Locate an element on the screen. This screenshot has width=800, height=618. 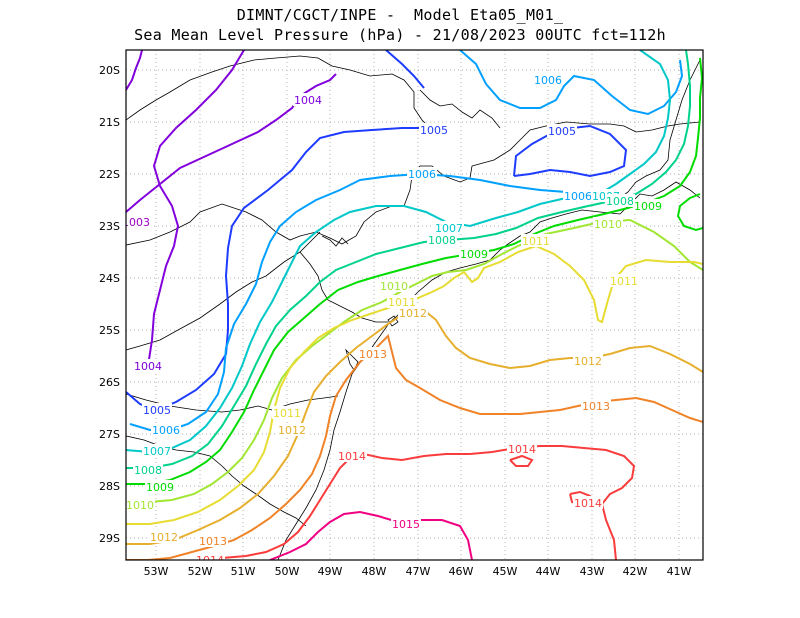
coastline-north is located at coordinates (660, 129).